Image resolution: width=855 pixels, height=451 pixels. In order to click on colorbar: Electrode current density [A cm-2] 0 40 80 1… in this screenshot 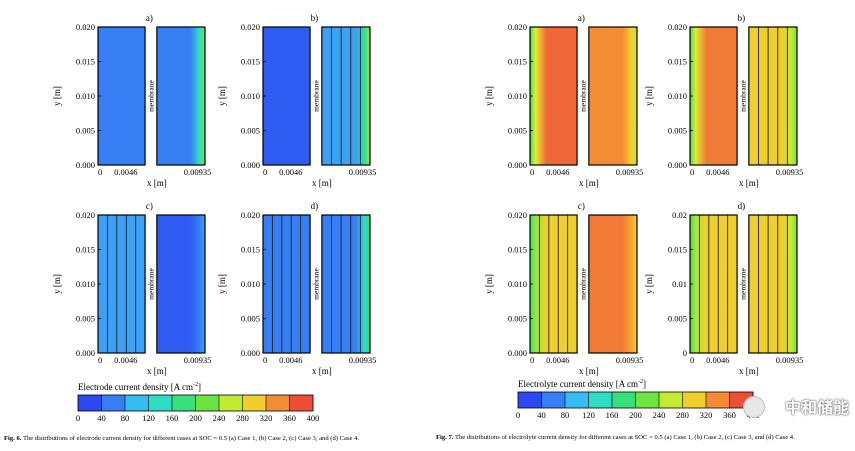, I will do `click(198, 402)`.